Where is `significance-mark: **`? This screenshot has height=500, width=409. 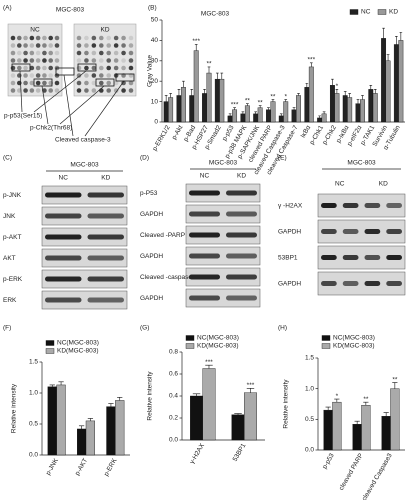 significance-mark: ** is located at coordinates (366, 399).